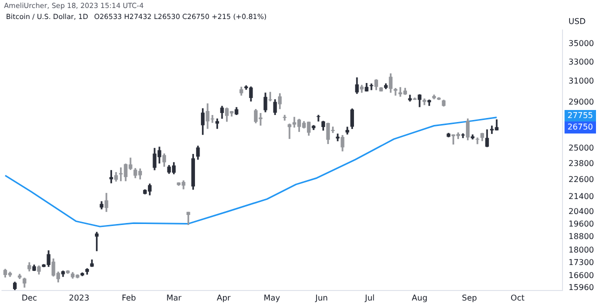 The width and height of the screenshot is (600, 306). What do you see at coordinates (581, 196) in the screenshot?
I see `y-tick-label: 21400` at bounding box center [581, 196].